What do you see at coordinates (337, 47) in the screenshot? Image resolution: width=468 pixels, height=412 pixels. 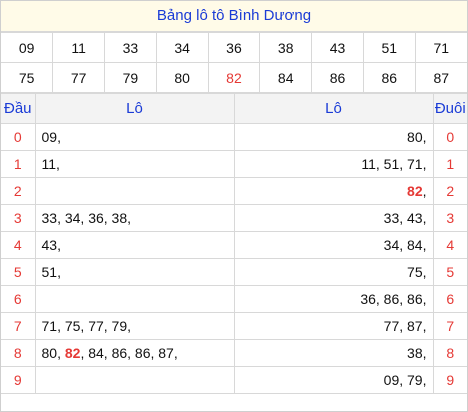 I see `number-cell: 43` at bounding box center [337, 47].